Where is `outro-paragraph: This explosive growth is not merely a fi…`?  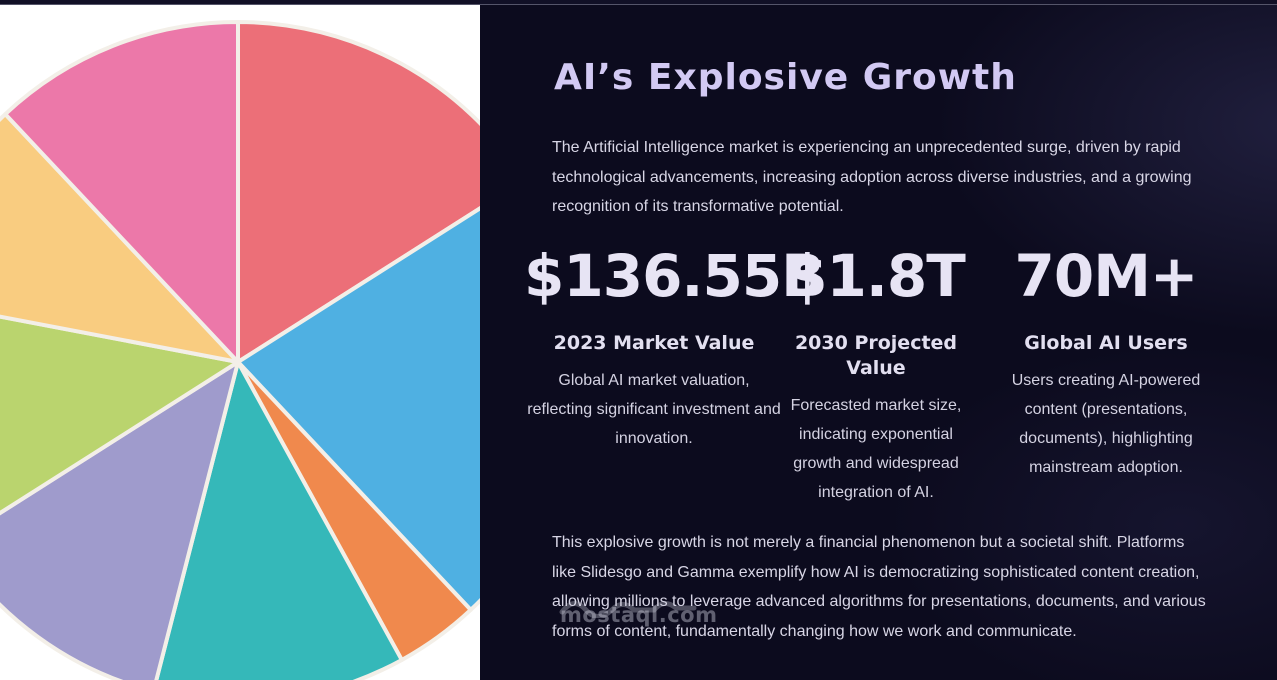
outro-paragraph: This explosive growth is not merely a fi… is located at coordinates (879, 587).